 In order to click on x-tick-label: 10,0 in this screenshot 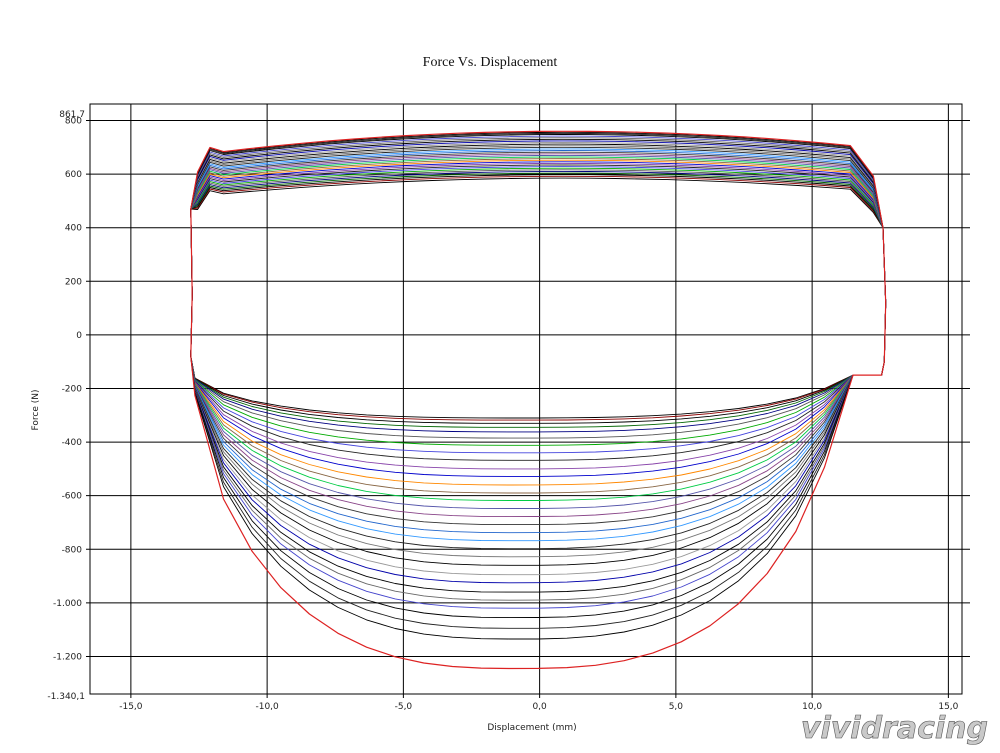, I will do `click(812, 707)`.